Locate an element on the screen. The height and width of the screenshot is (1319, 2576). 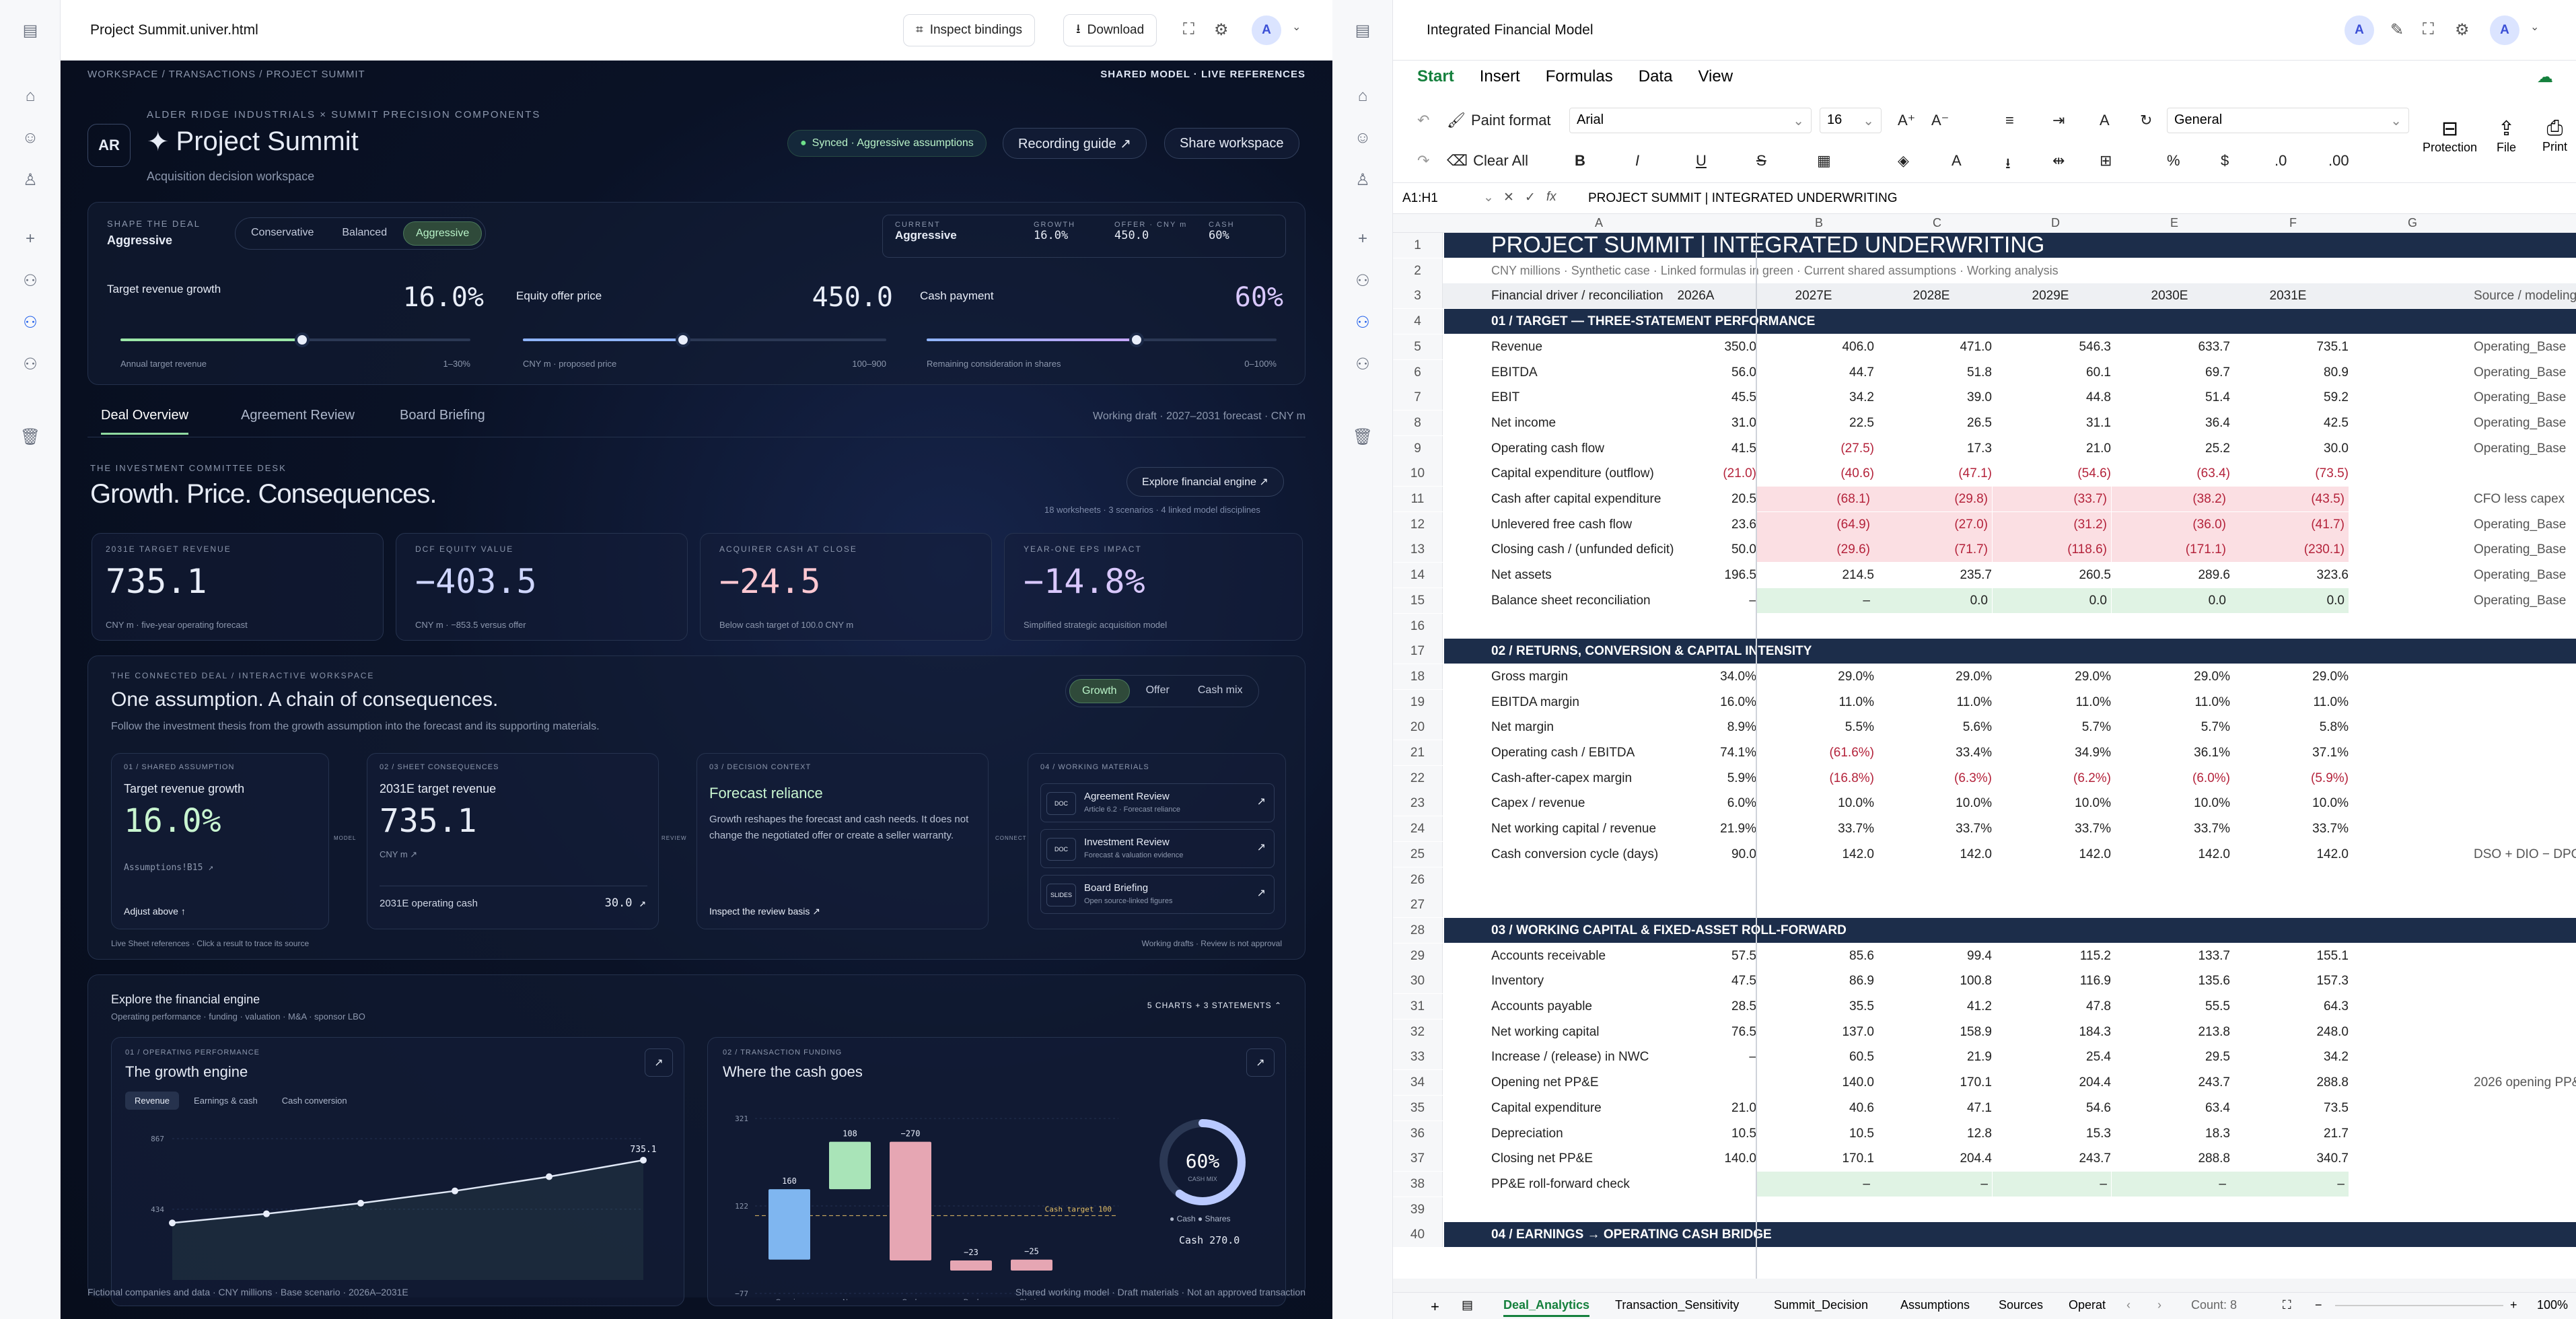
label-cell: Capital expenditure is located at coordinates (1546, 1107).